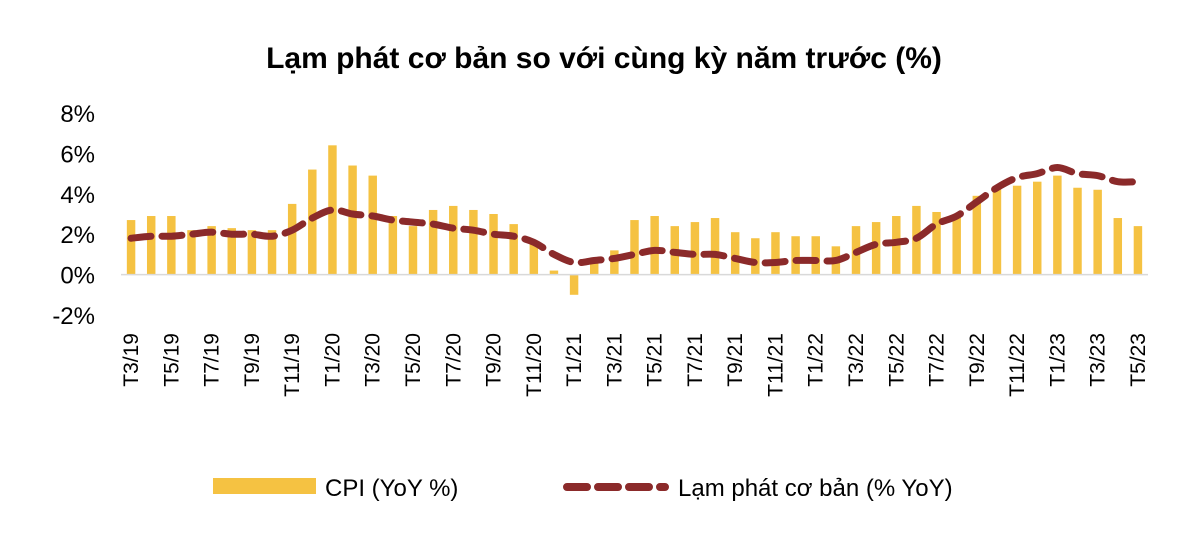 Image resolution: width=1198 pixels, height=556 pixels. Describe the element at coordinates (1138, 360) in the screenshot. I see `x-tick-label: T5/23` at that location.